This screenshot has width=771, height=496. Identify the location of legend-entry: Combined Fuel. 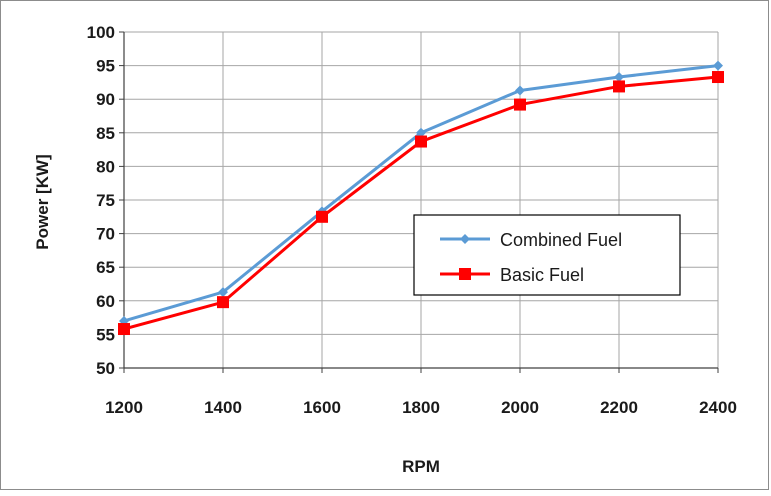
(531, 240).